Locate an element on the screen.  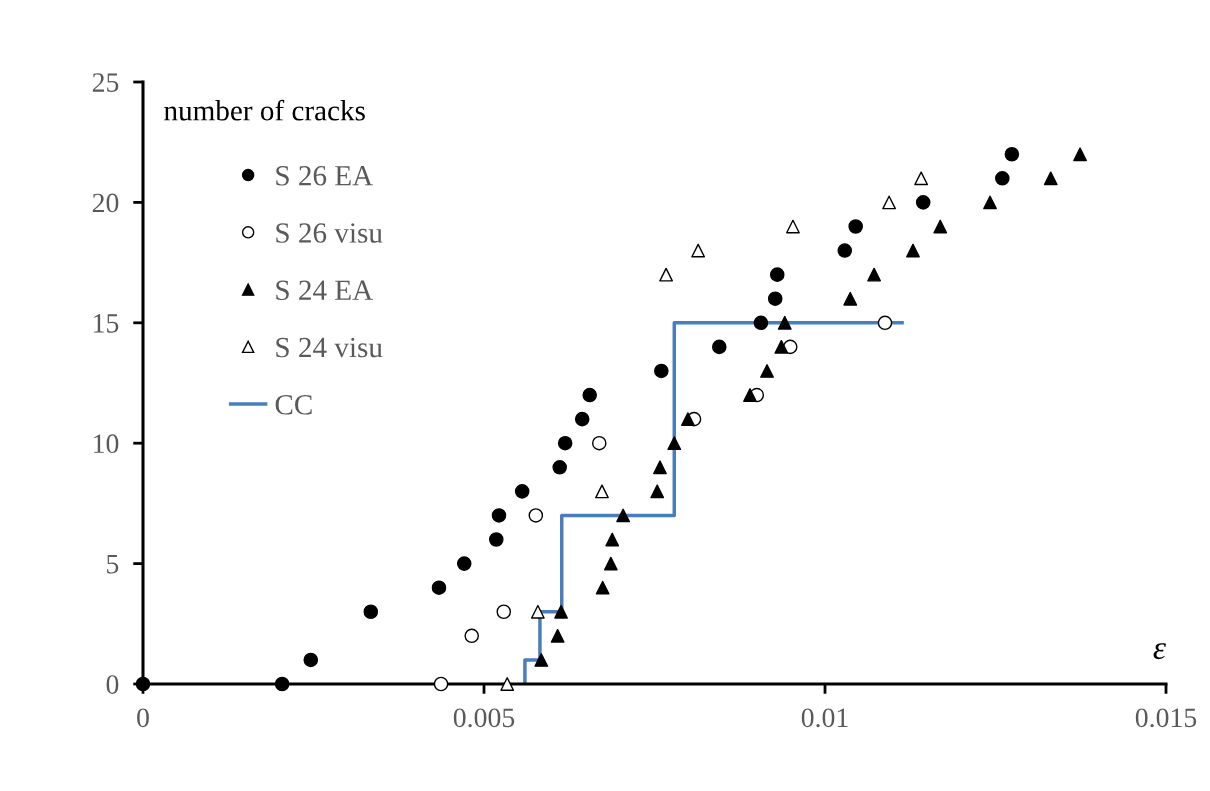
y-tick-label: 0 is located at coordinates (112, 684).